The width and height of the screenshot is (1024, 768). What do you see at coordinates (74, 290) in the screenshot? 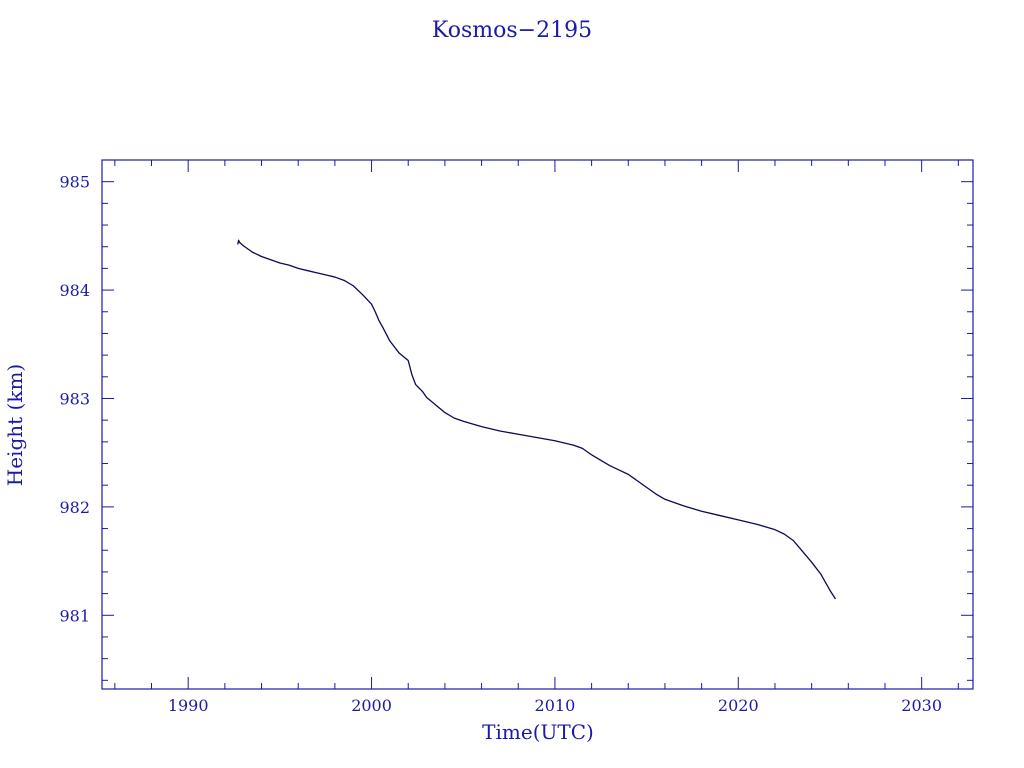
I see `y-tick-label: 984` at bounding box center [74, 290].